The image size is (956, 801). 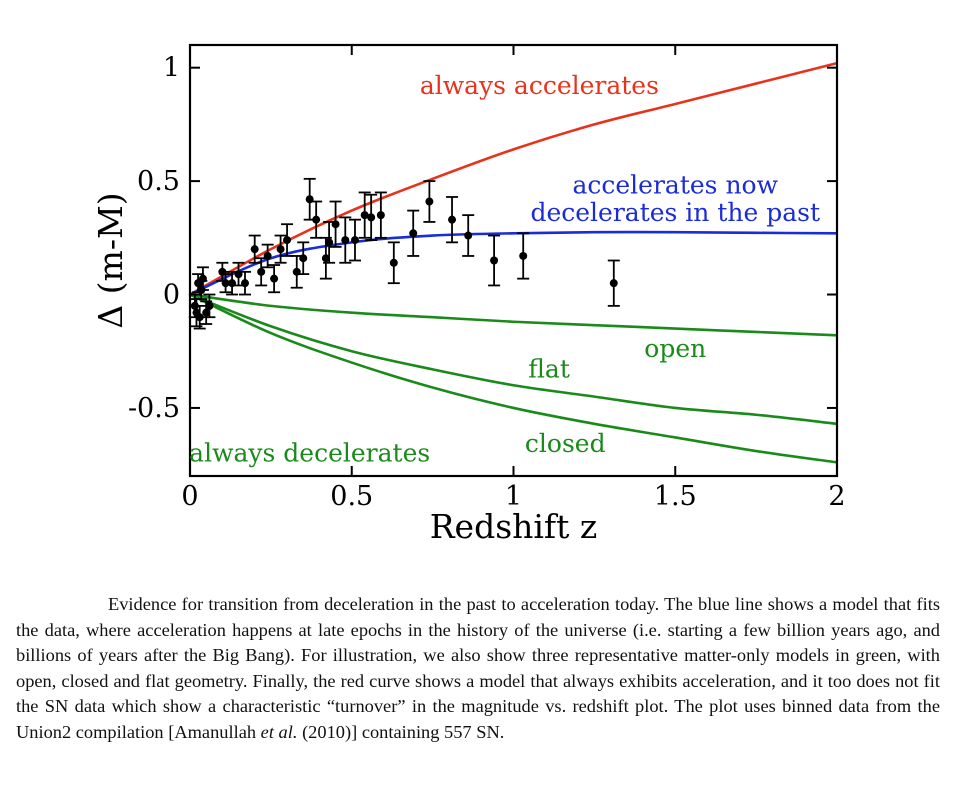 What do you see at coordinates (549, 368) in the screenshot?
I see `annotation-4: flat` at bounding box center [549, 368].